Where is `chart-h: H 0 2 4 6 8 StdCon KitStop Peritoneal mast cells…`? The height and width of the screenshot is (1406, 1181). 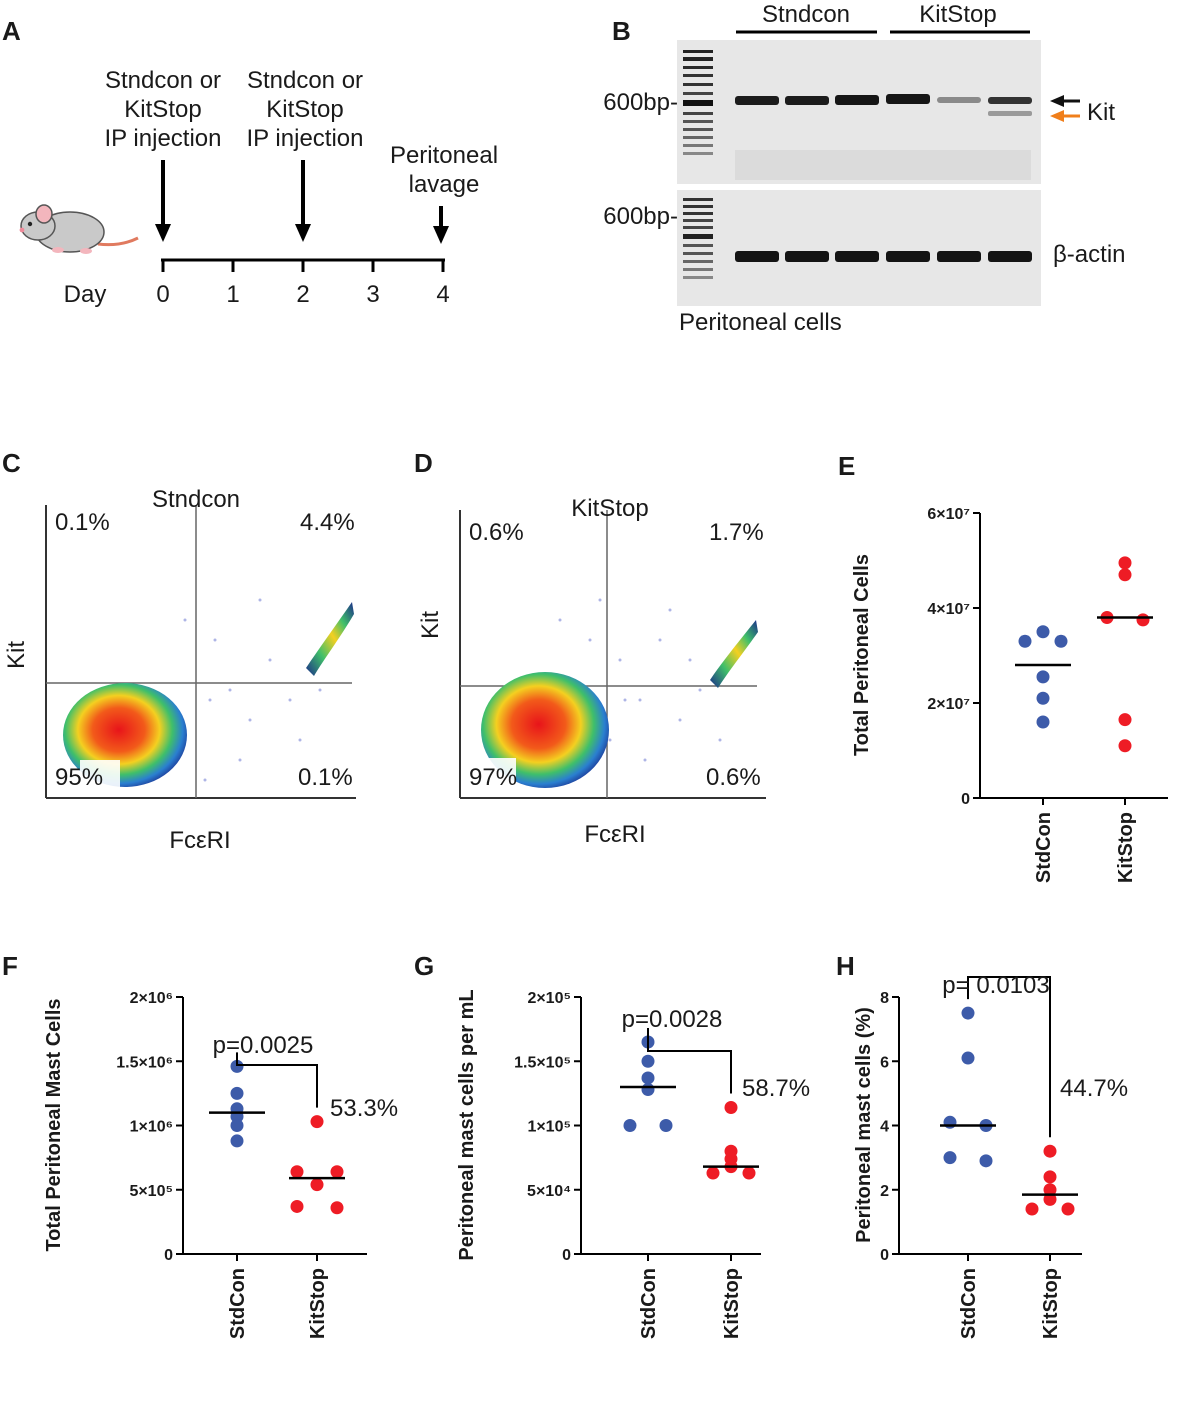
chart-h: H 0 2 4 6 8 StdCon KitStop Peritoneal mast cells… is located at coordinates (982, 1145).